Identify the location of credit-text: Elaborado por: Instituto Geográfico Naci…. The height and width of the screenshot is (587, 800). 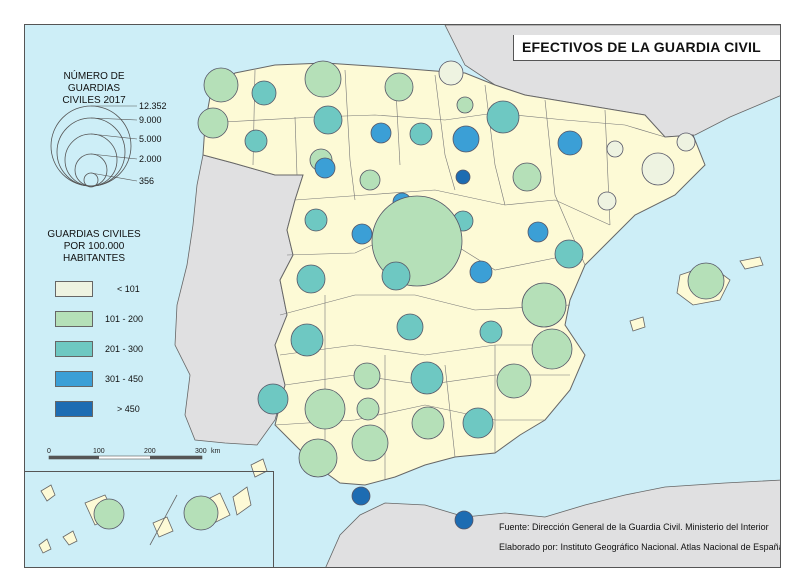
(640, 547).